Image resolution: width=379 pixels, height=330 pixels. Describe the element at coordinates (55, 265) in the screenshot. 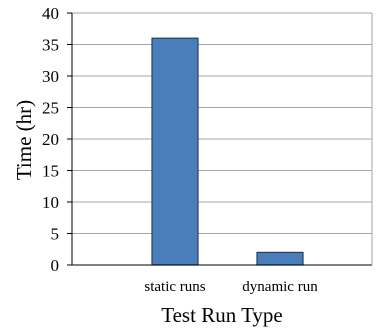

I see `y-tick-label: 0` at that location.